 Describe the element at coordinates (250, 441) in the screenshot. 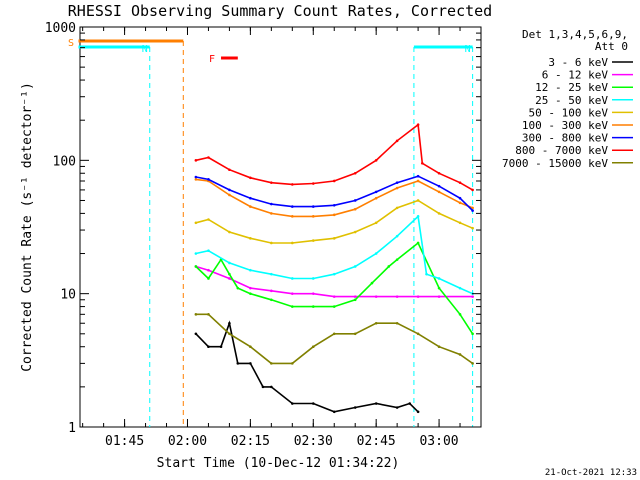

I see `x-tick-label: 02:15` at that location.